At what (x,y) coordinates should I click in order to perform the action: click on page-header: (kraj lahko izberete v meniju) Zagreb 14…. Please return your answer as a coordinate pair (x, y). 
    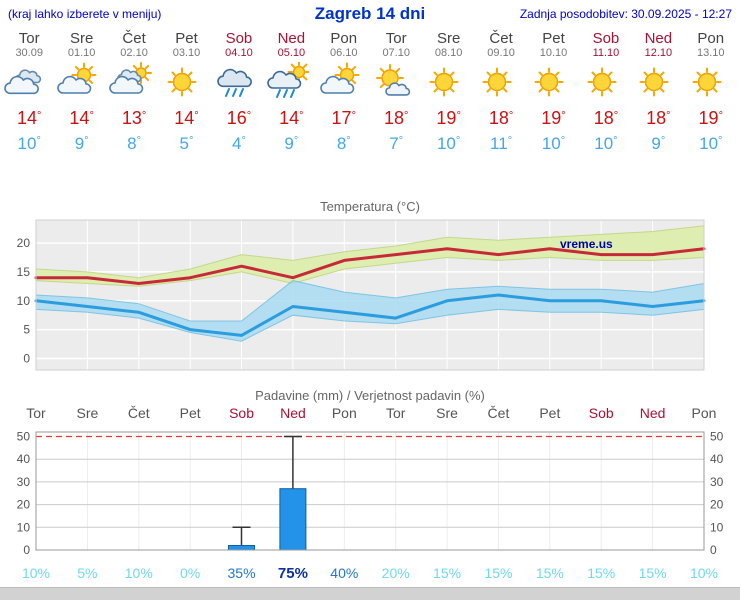
    Looking at the image, I should click on (370, 13).